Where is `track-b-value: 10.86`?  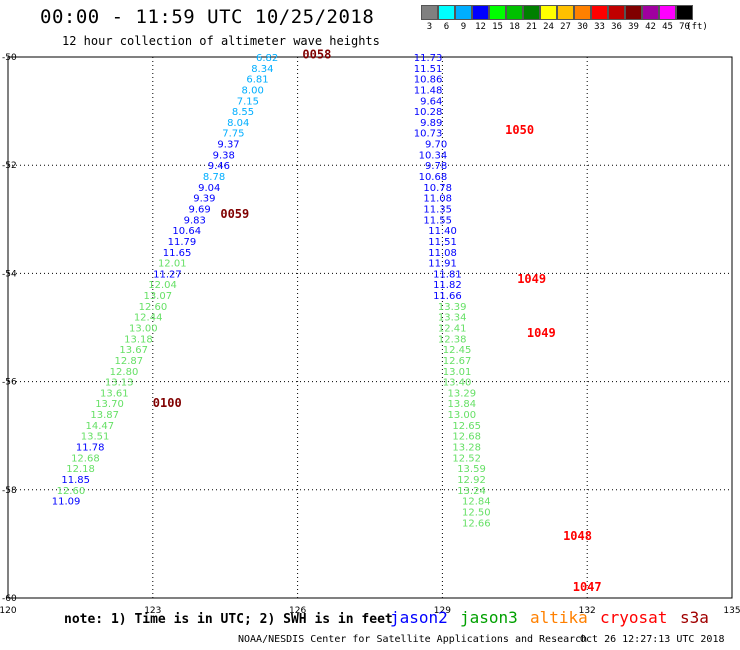
track-b-value: 10.86 is located at coordinates (428, 80).